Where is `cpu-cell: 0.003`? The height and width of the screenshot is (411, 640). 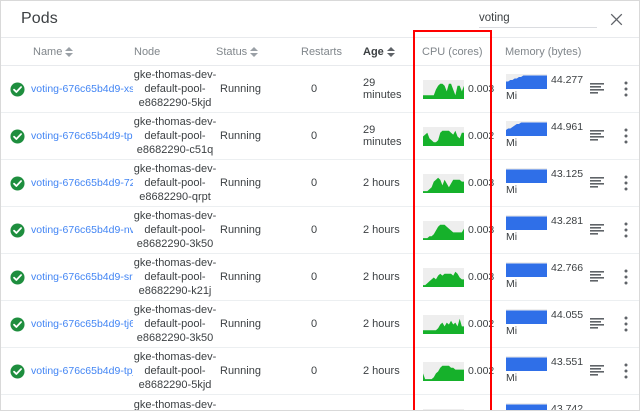
cpu-cell: 0.003 is located at coordinates (455, 89).